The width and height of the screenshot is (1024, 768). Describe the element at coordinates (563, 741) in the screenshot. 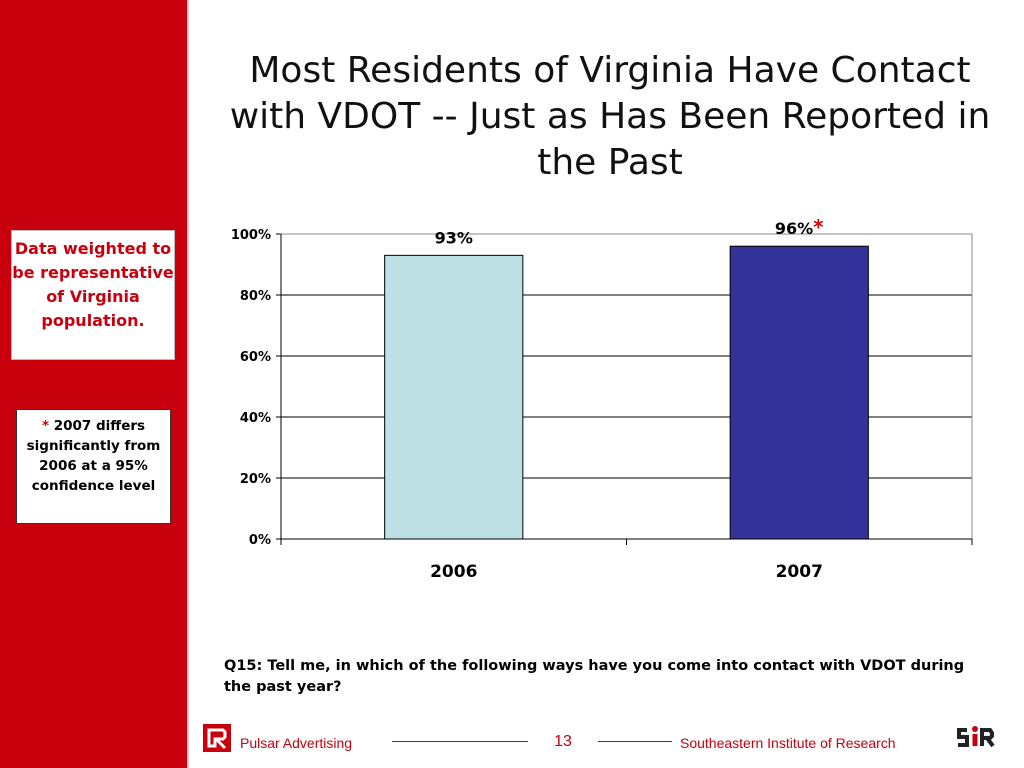

I see `page-number: 13` at that location.